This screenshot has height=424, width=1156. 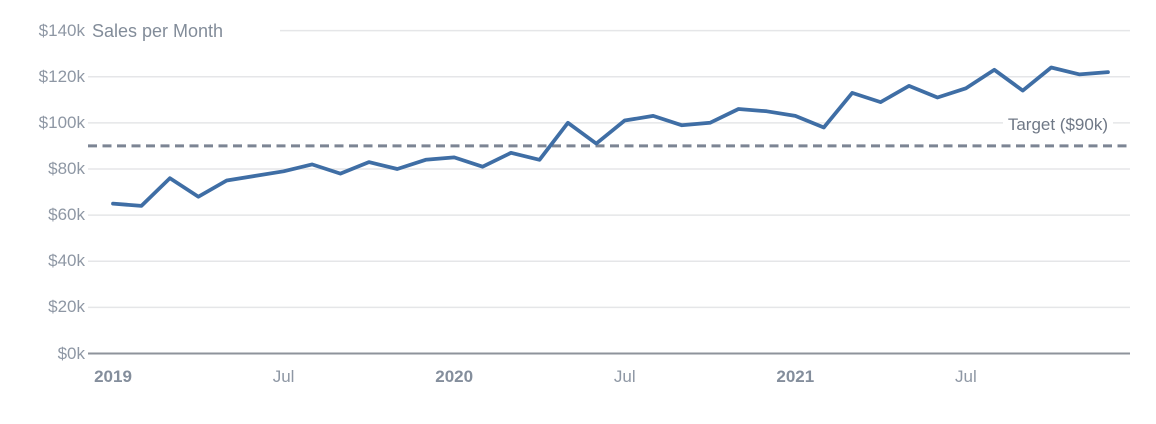 What do you see at coordinates (61, 122) in the screenshot?
I see `y-axis-label: $100k` at bounding box center [61, 122].